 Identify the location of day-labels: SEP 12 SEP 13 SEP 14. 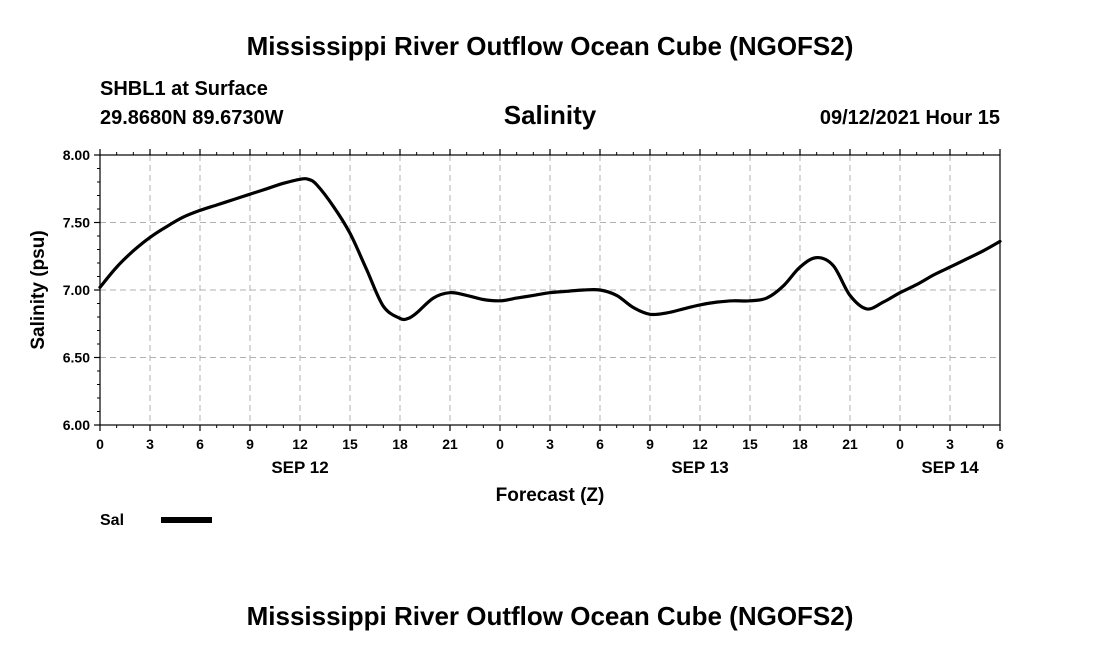
(625, 467).